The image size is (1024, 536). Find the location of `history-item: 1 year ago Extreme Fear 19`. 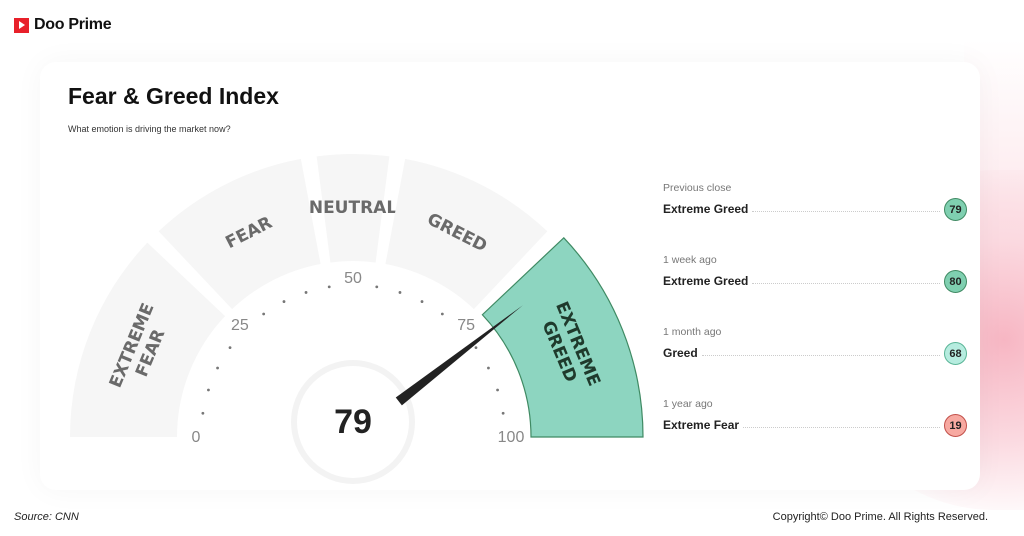

history-item: 1 year ago Extreme Fear 19 is located at coordinates (815, 417).